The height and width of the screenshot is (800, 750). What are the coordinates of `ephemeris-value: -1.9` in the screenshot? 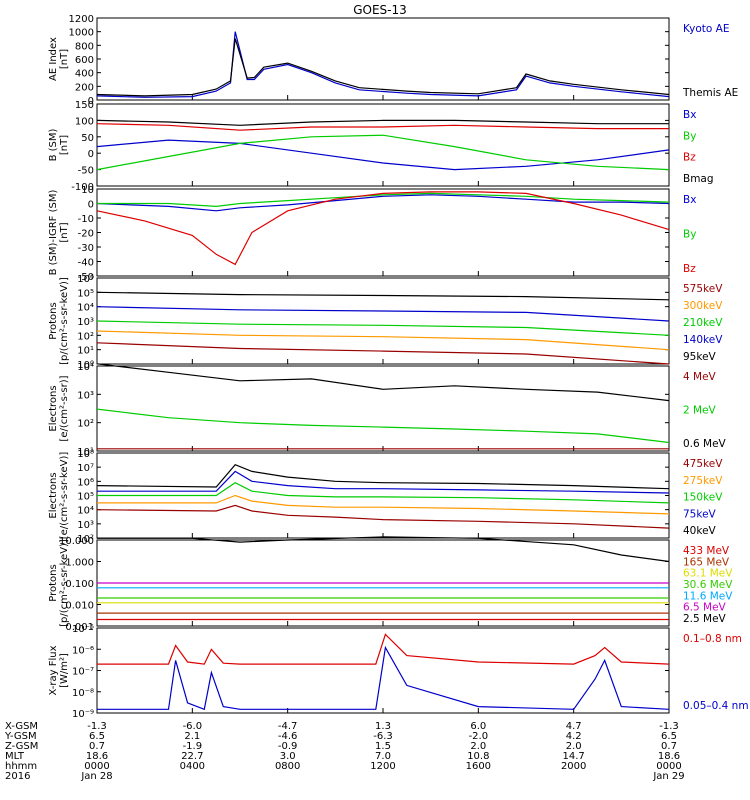 It's located at (193, 746).